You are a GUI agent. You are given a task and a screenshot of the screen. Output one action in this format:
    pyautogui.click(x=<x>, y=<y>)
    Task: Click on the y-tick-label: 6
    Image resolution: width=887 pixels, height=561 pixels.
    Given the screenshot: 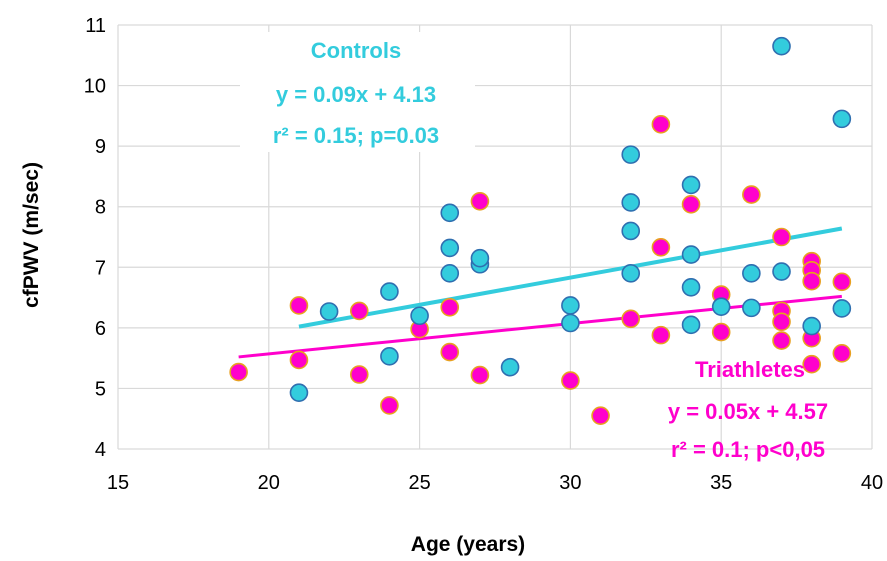 What is the action you would take?
    pyautogui.click(x=100, y=329)
    